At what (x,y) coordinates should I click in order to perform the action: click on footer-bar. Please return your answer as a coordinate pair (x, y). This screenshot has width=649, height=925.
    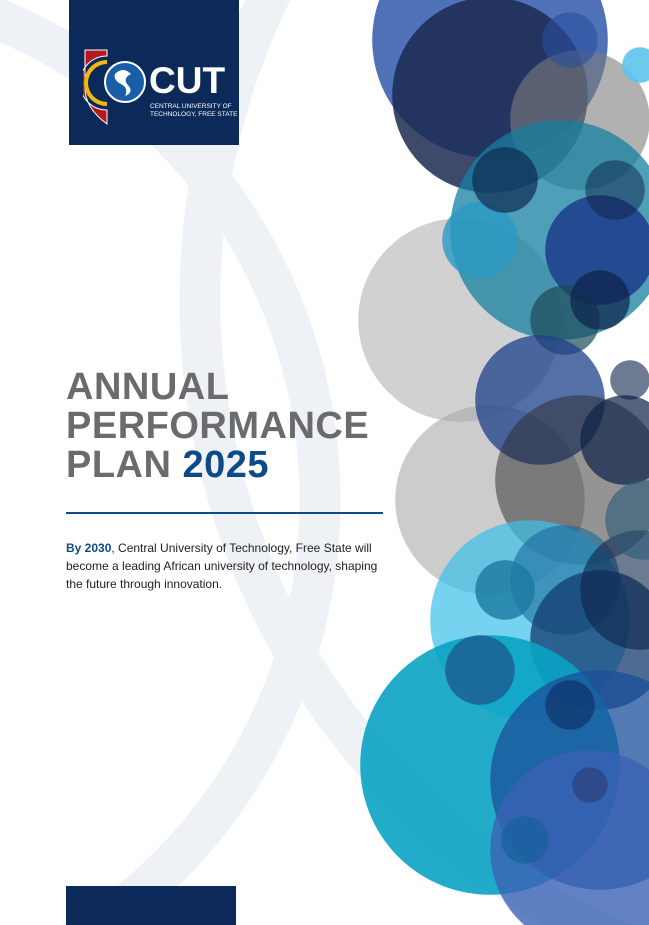
    Looking at the image, I should click on (151, 905).